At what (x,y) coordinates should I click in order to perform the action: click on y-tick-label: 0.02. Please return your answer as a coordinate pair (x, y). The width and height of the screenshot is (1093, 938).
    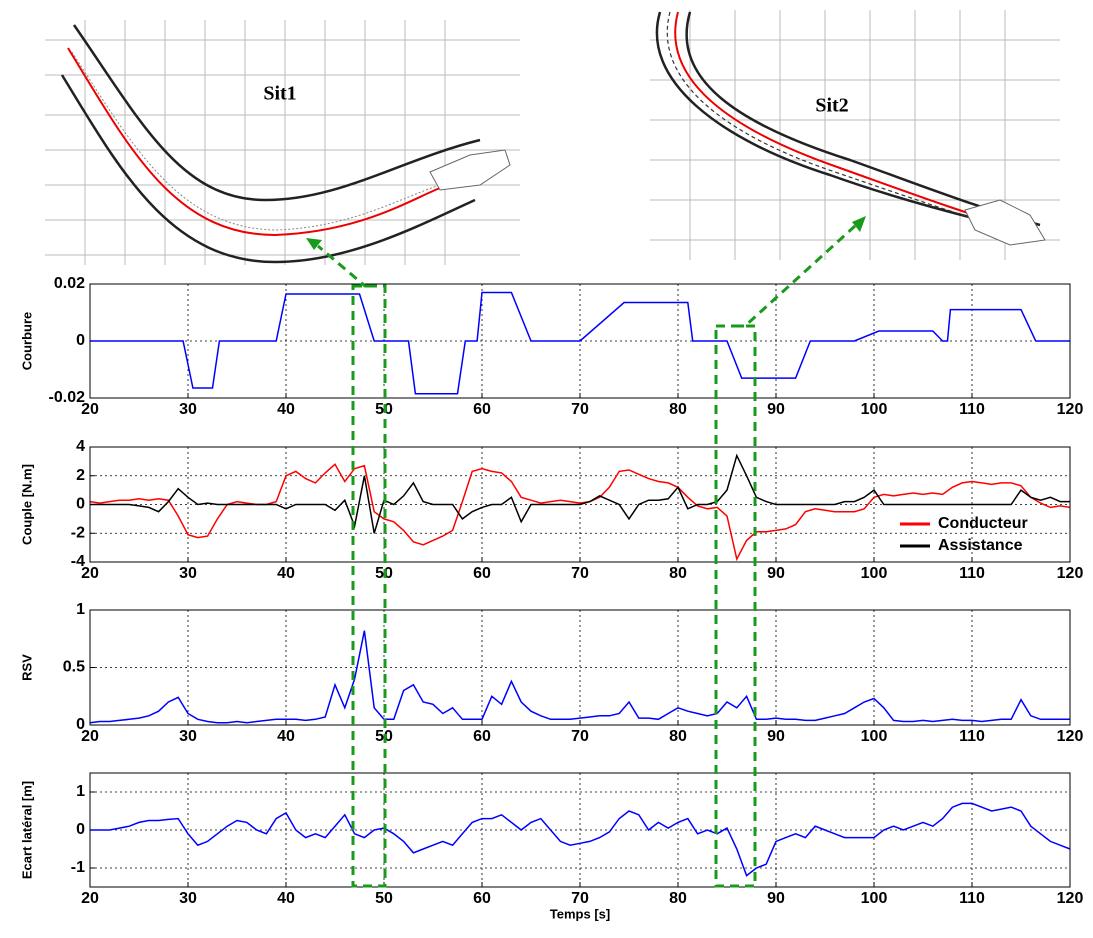
    Looking at the image, I should click on (69, 283).